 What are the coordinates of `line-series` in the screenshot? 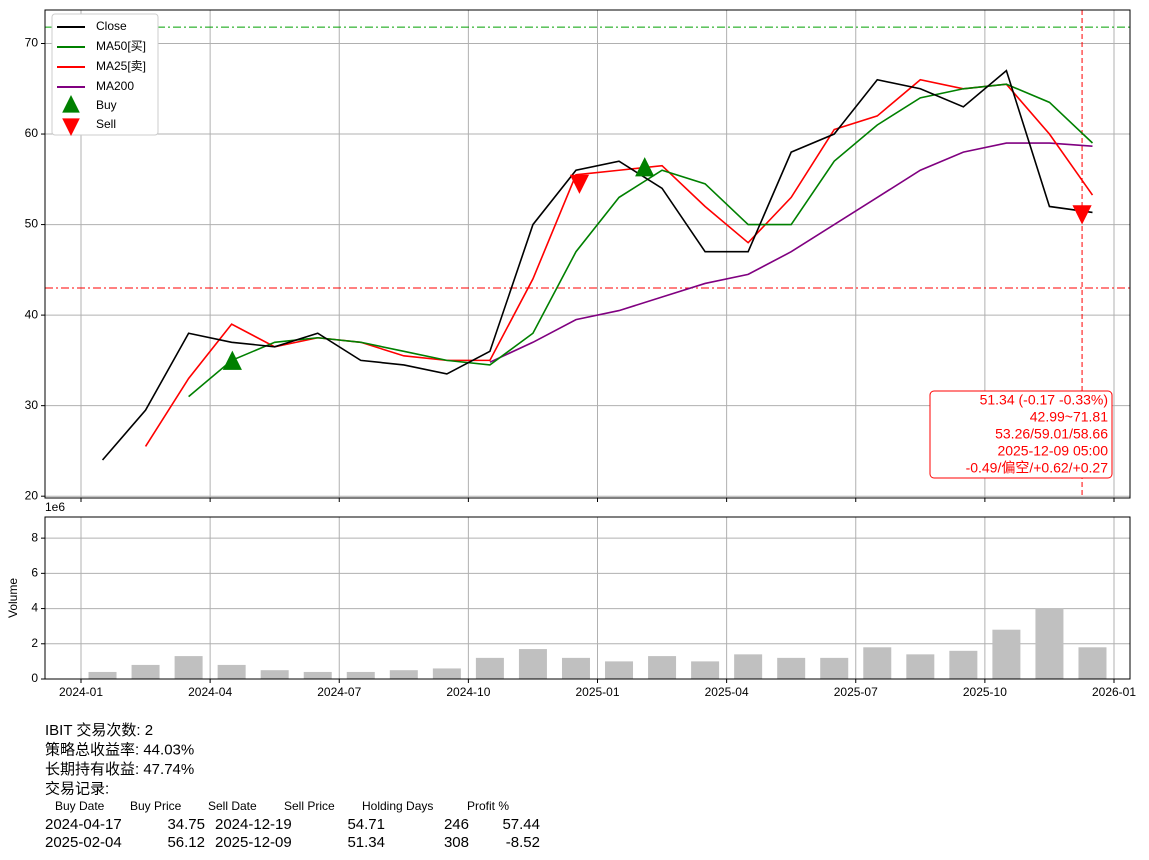 It's located at (791, 252).